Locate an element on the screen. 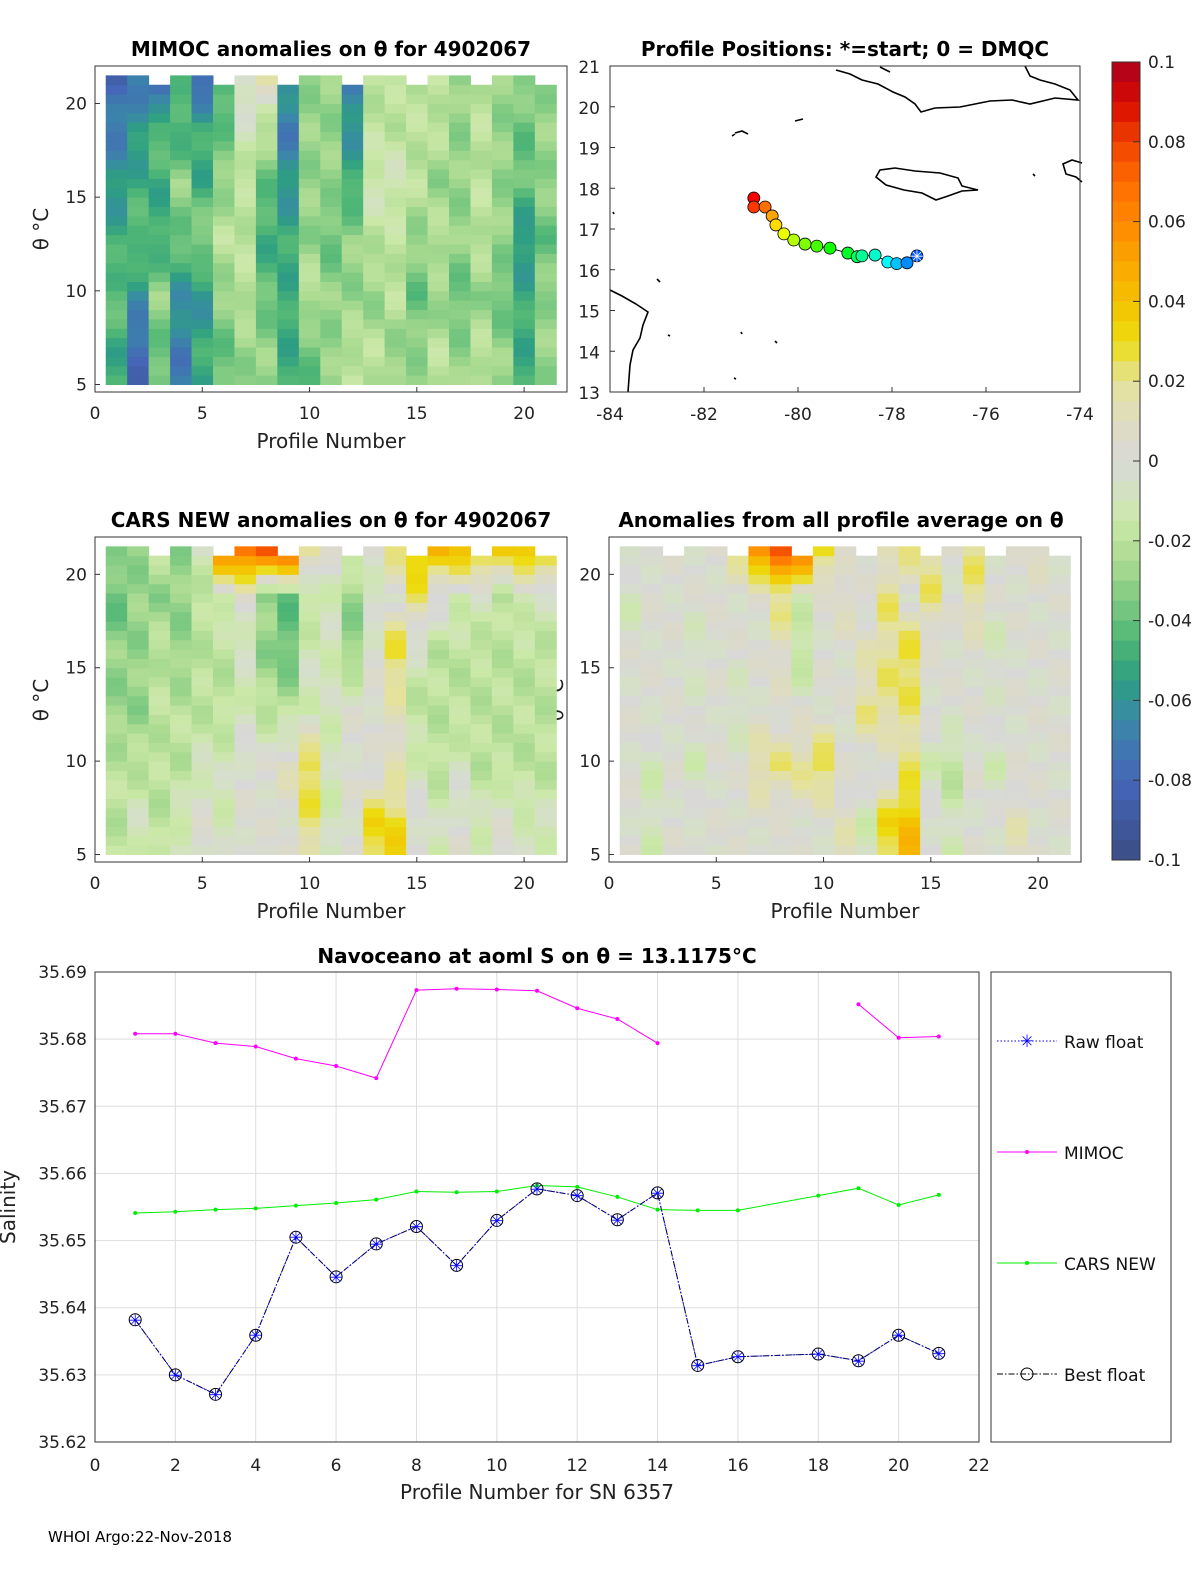  legend-label-cars: CARS NEW is located at coordinates (1110, 1265).